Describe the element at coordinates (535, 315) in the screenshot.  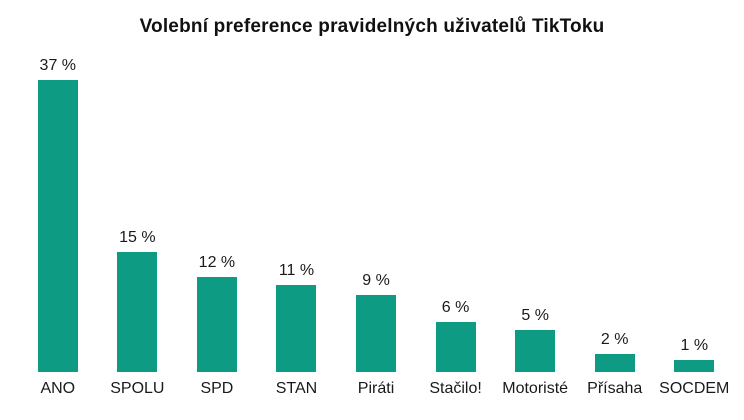
I see `bar-value-label: 5 %` at that location.